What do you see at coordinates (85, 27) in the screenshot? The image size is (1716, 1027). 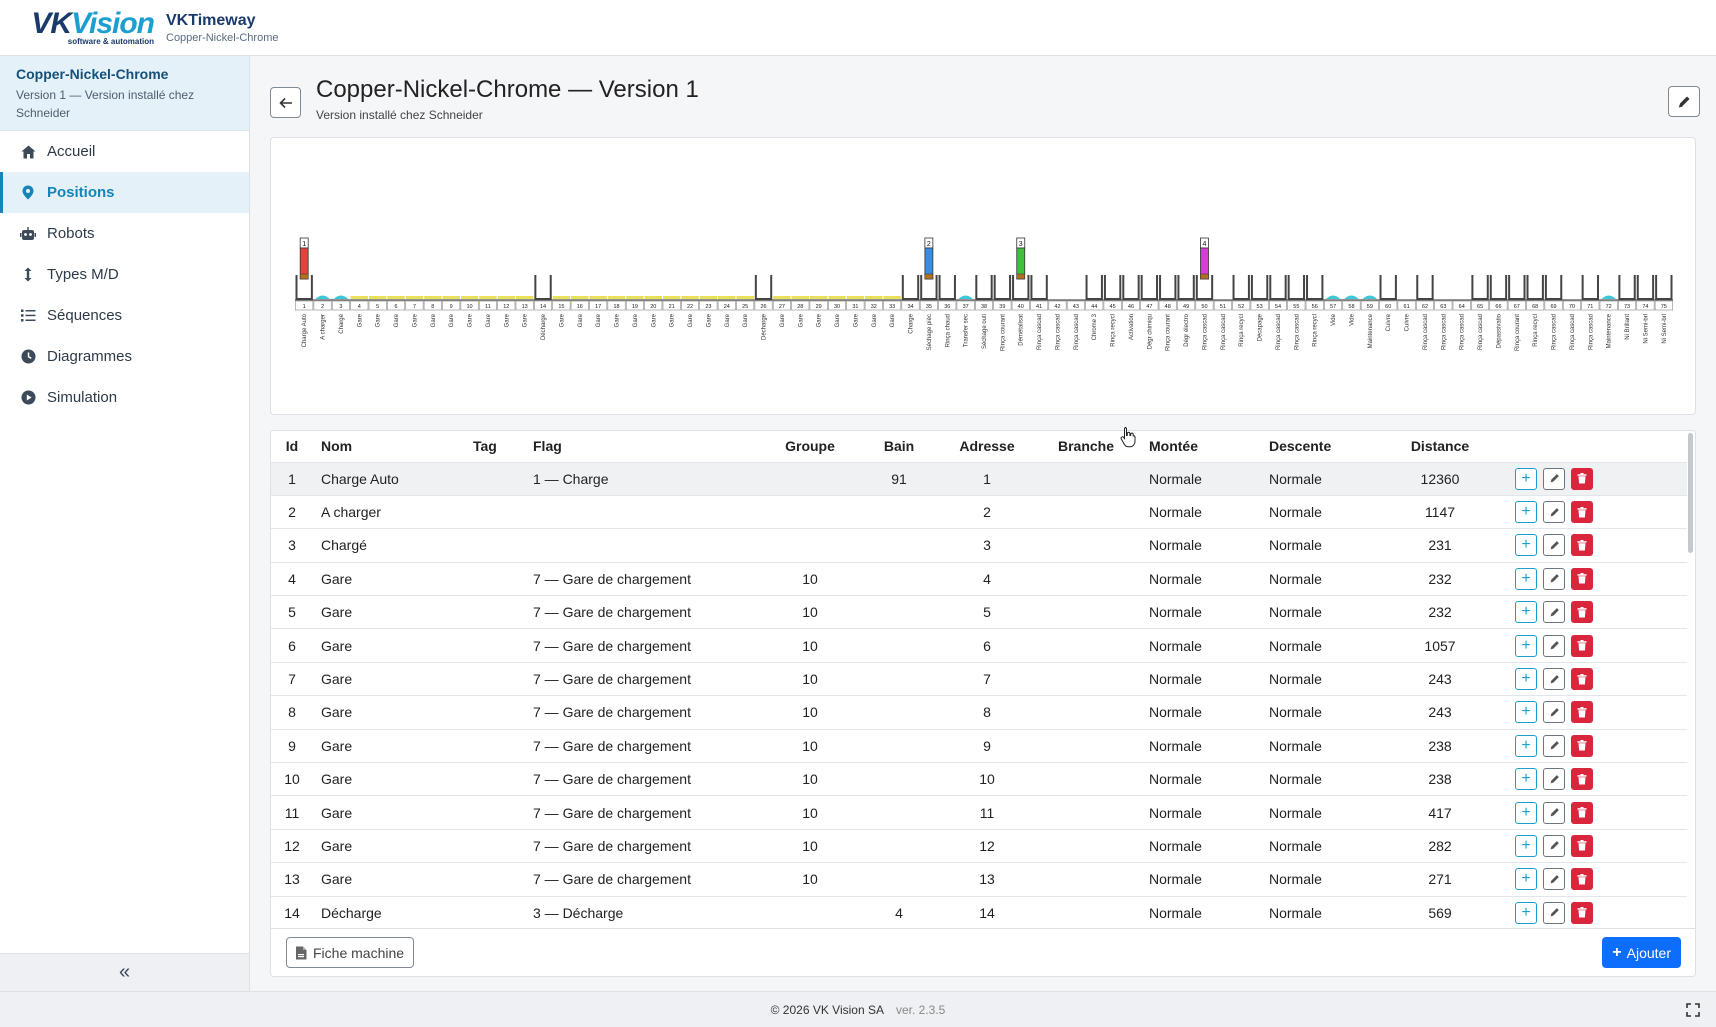 I see `vkvision-logo: VKVision software & automation` at bounding box center [85, 27].